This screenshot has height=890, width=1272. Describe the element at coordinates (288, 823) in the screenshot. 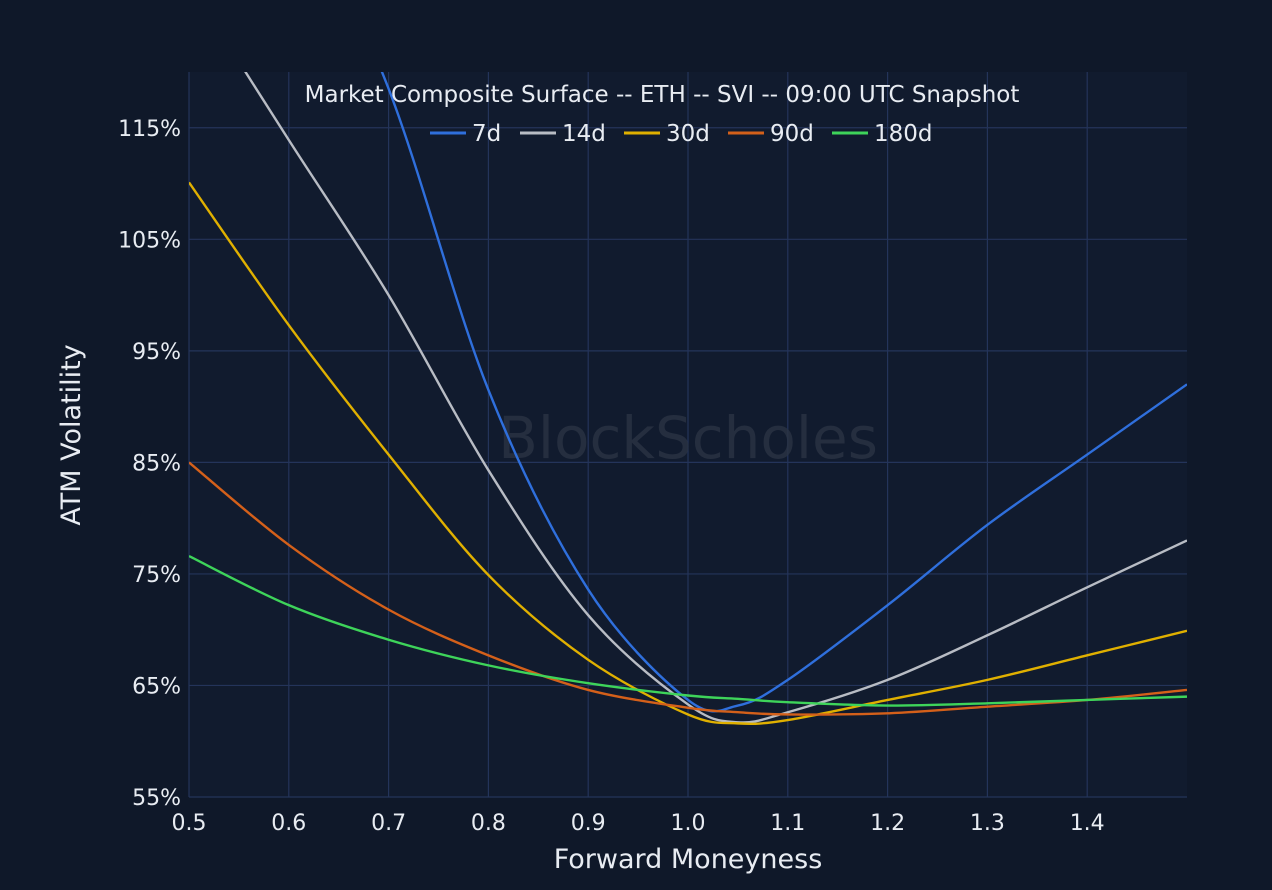

I see `x-tick-label: 0.6` at that location.